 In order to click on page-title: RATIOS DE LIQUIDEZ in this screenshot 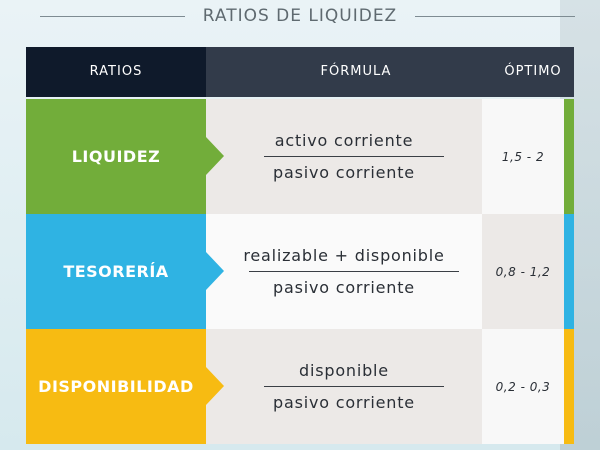, I will do `click(300, 16)`.